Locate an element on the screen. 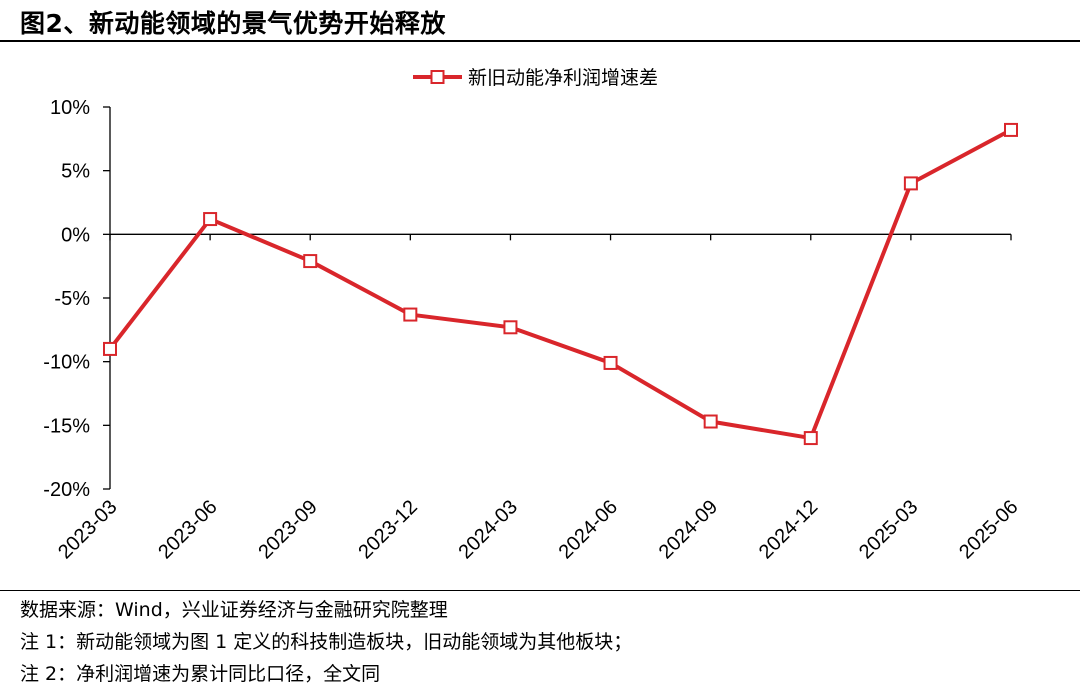 The width and height of the screenshot is (1080, 693). x-tick-label: 2023-12 is located at coordinates (387, 529).